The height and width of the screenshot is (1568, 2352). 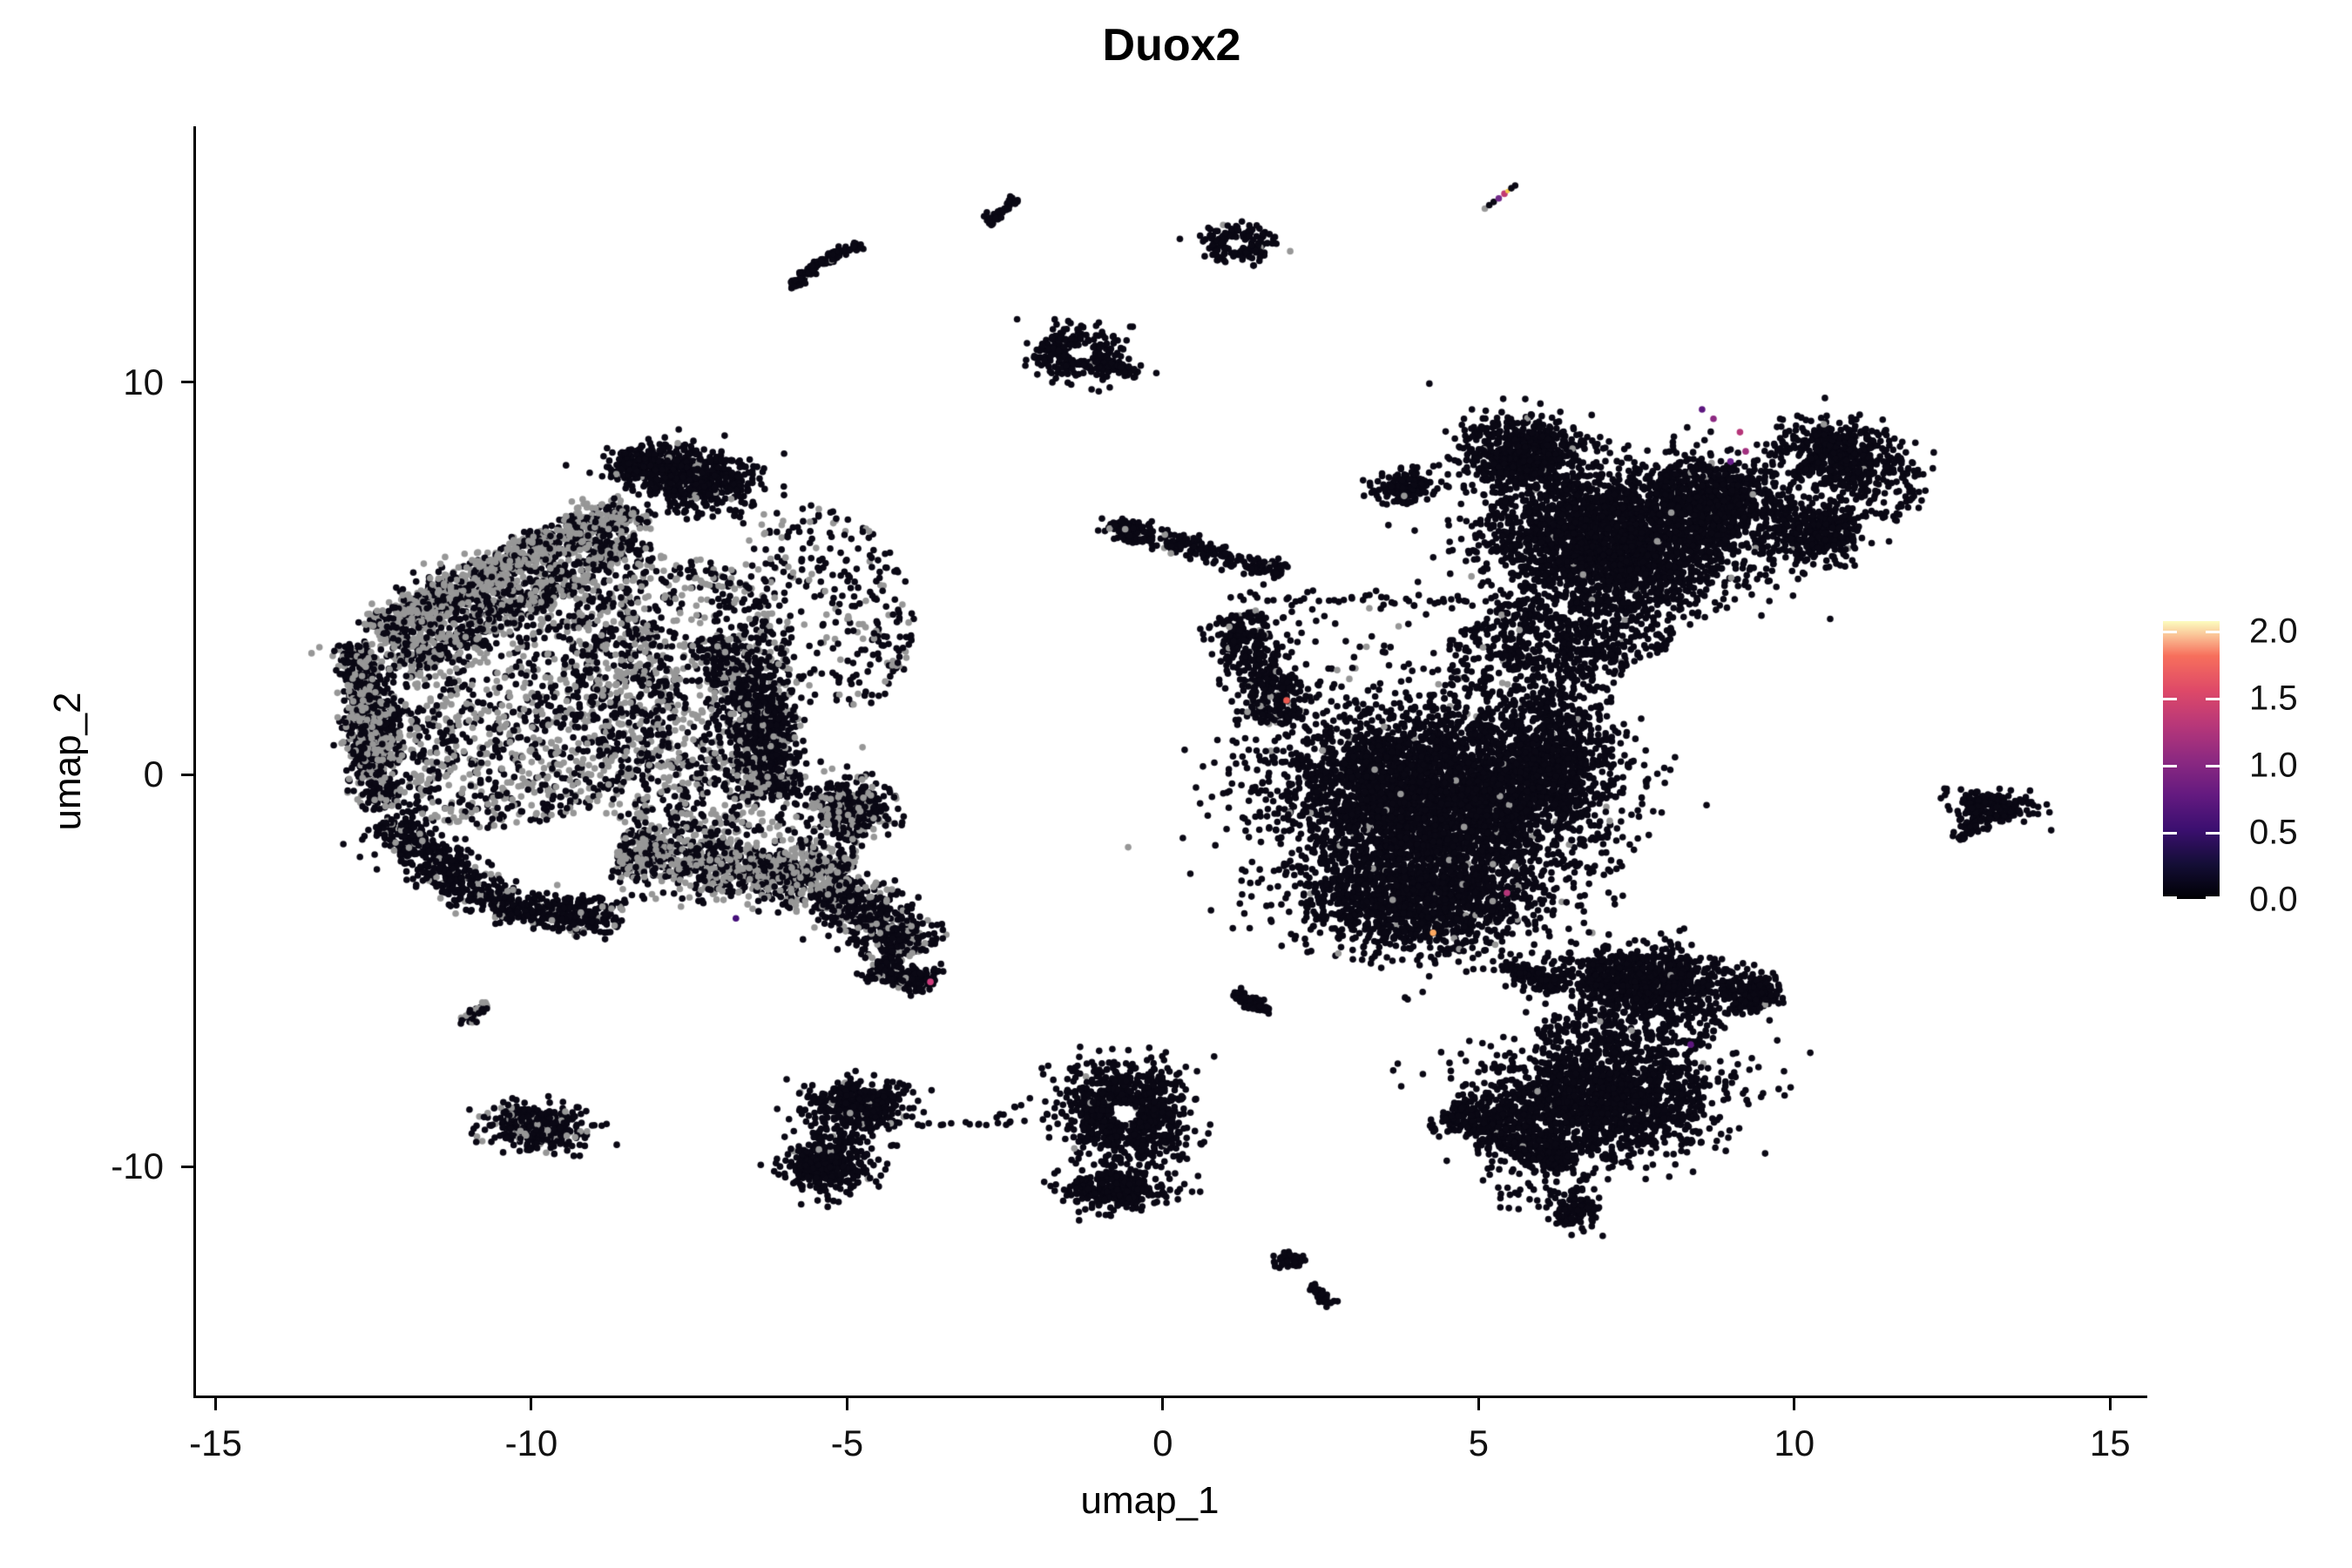 What do you see at coordinates (2273, 631) in the screenshot?
I see `legend-value-label: 2.0` at bounding box center [2273, 631].